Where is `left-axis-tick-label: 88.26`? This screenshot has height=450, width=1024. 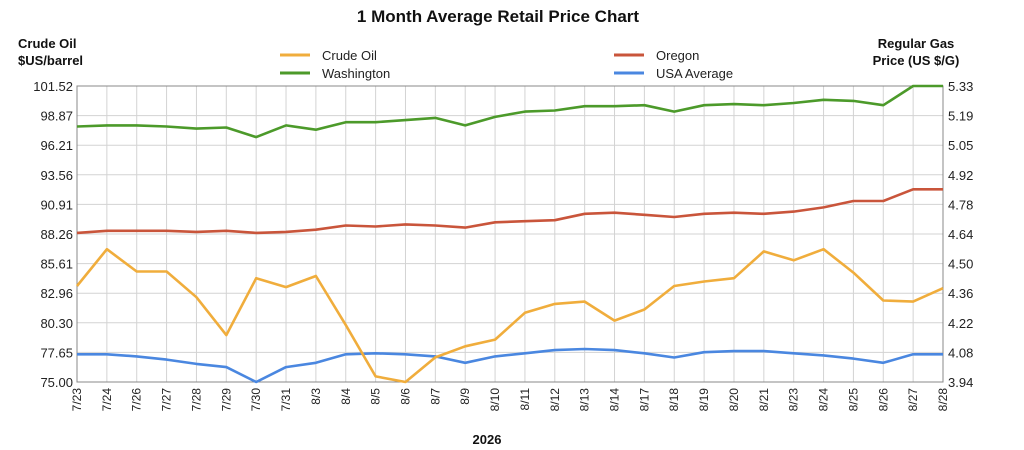
left-axis-tick-label: 88.26 is located at coordinates (56, 234).